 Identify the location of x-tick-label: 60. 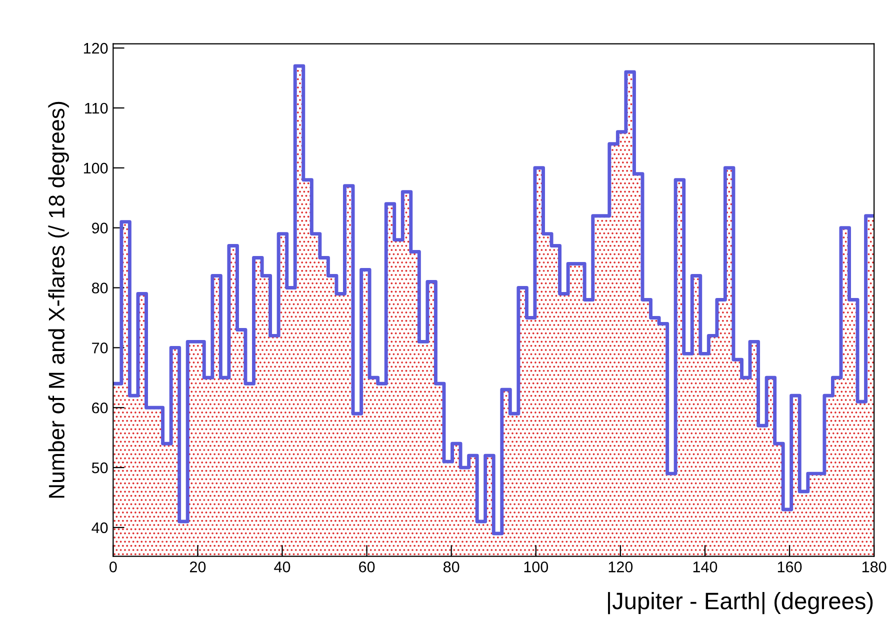
(367, 567).